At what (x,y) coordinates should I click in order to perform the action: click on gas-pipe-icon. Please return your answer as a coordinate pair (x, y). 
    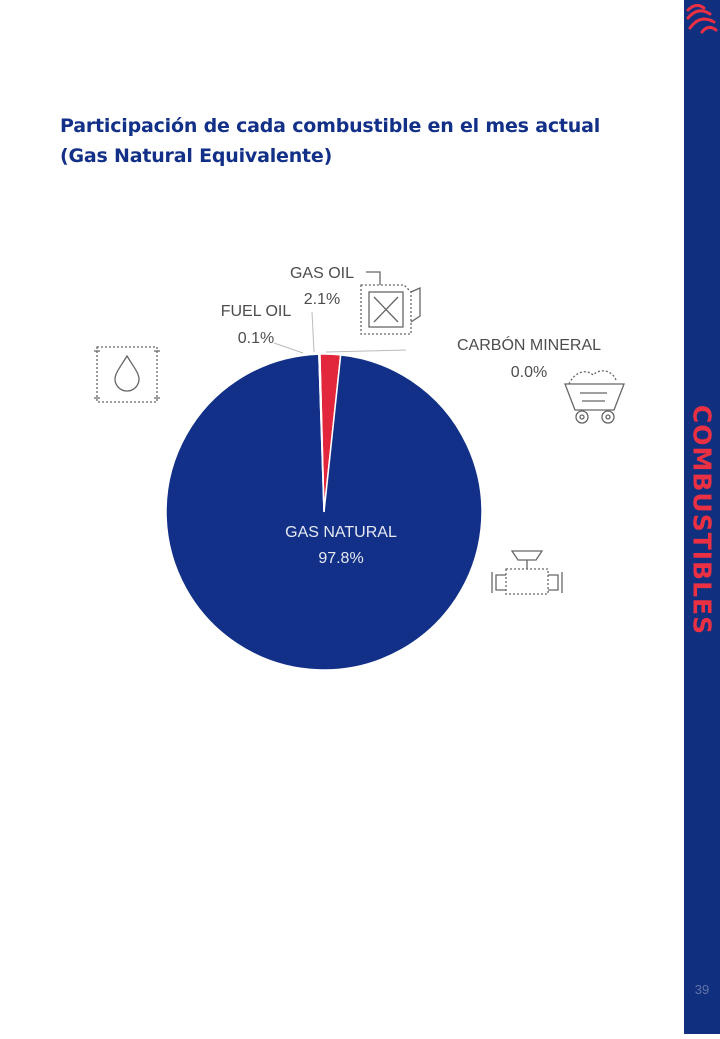
    Looking at the image, I should click on (527, 572).